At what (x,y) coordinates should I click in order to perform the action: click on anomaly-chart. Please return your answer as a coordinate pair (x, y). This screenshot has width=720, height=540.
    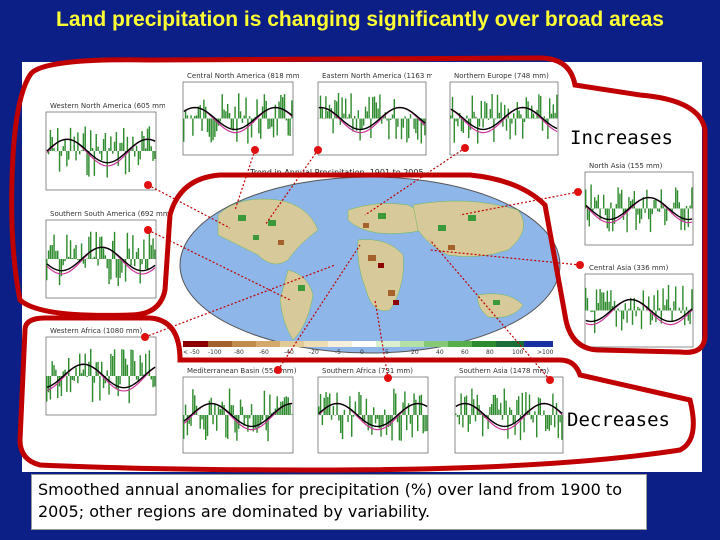
    Looking at the image, I should click on (509, 415).